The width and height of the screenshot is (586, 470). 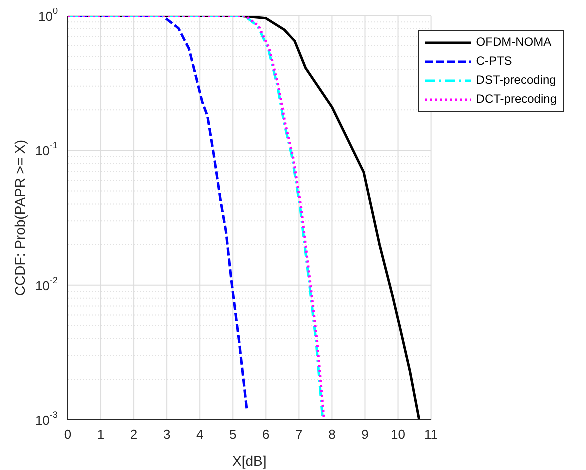 I want to click on x-tick-label: 10, so click(x=398, y=434).